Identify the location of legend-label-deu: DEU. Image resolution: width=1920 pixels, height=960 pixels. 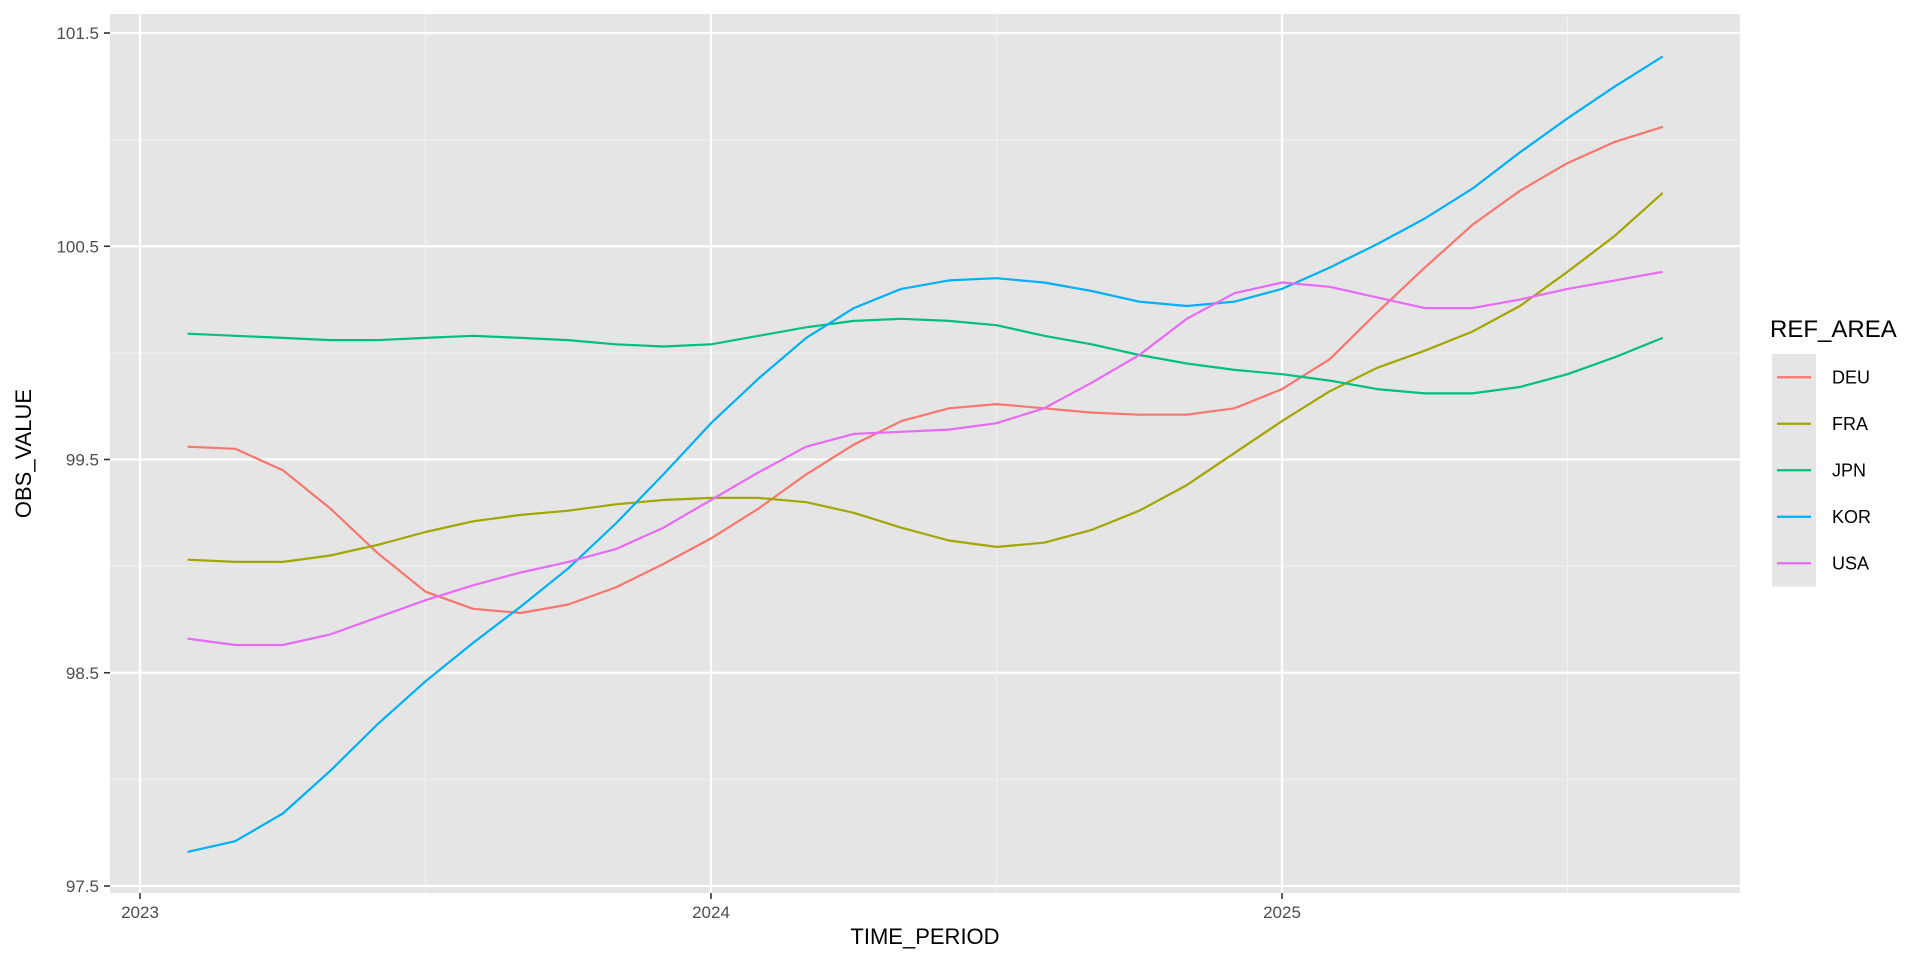
(1851, 377).